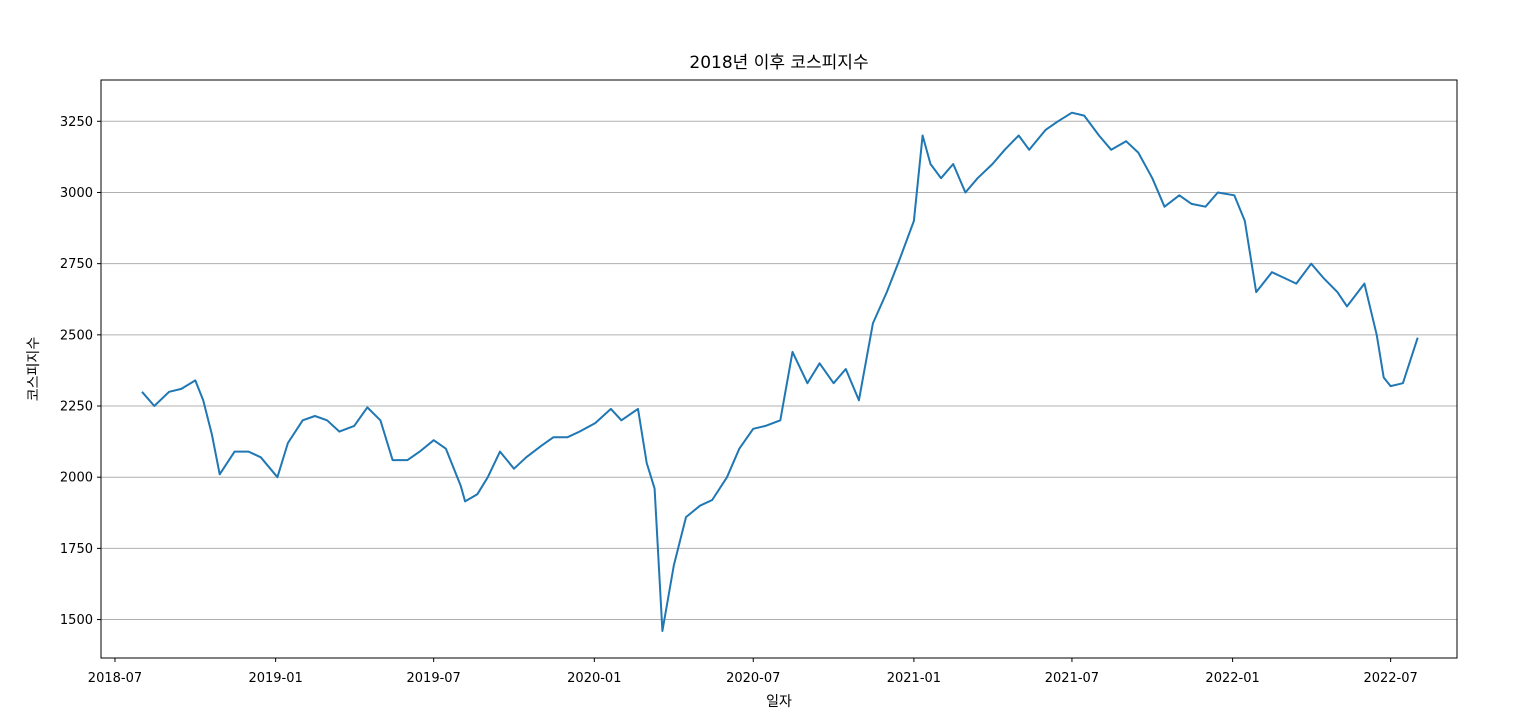  What do you see at coordinates (1232, 678) in the screenshot?
I see `x-tick-label: 2022-01` at bounding box center [1232, 678].